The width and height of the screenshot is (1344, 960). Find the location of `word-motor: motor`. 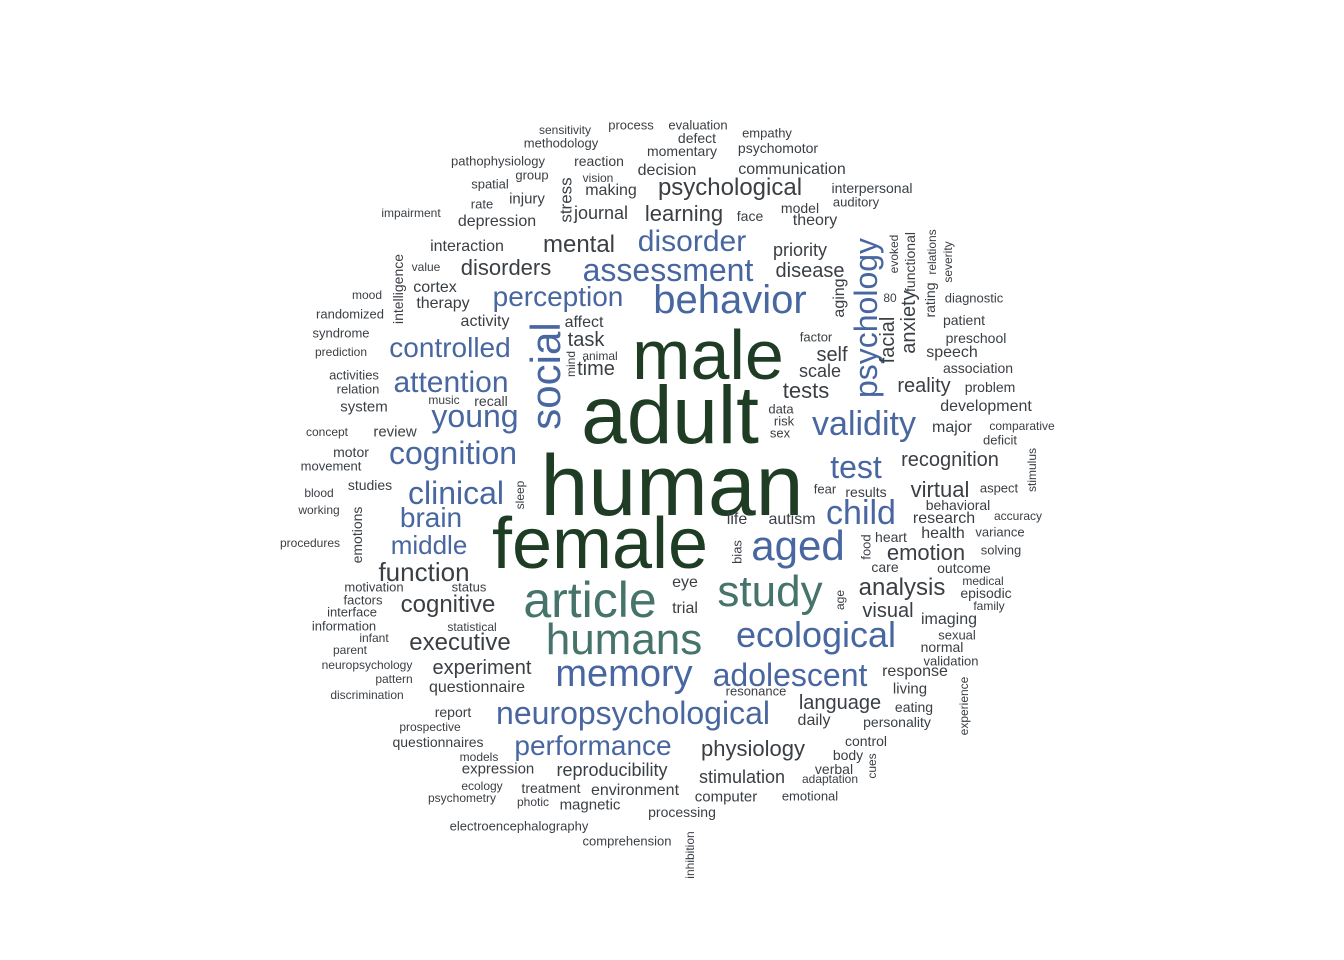

word-motor: motor is located at coordinates (351, 452).